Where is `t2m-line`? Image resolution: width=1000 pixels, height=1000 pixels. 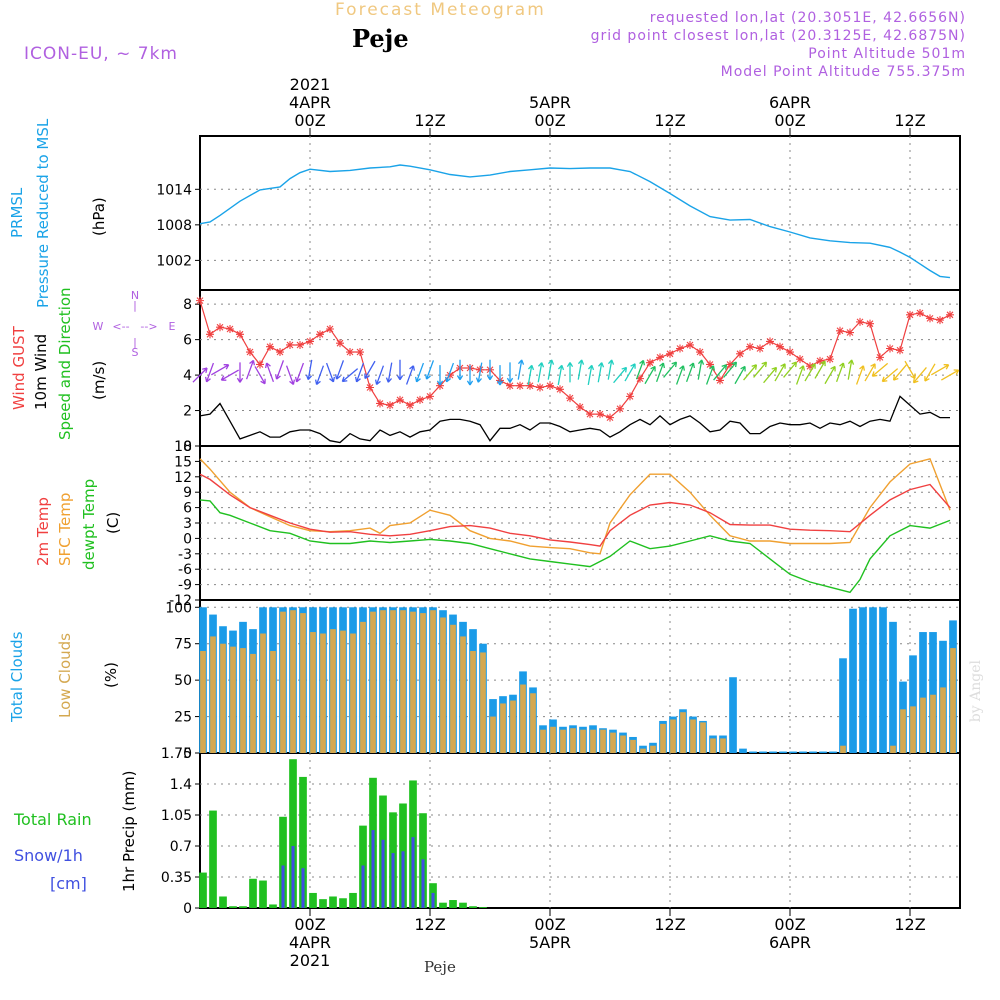 t2m-line is located at coordinates (575, 510).